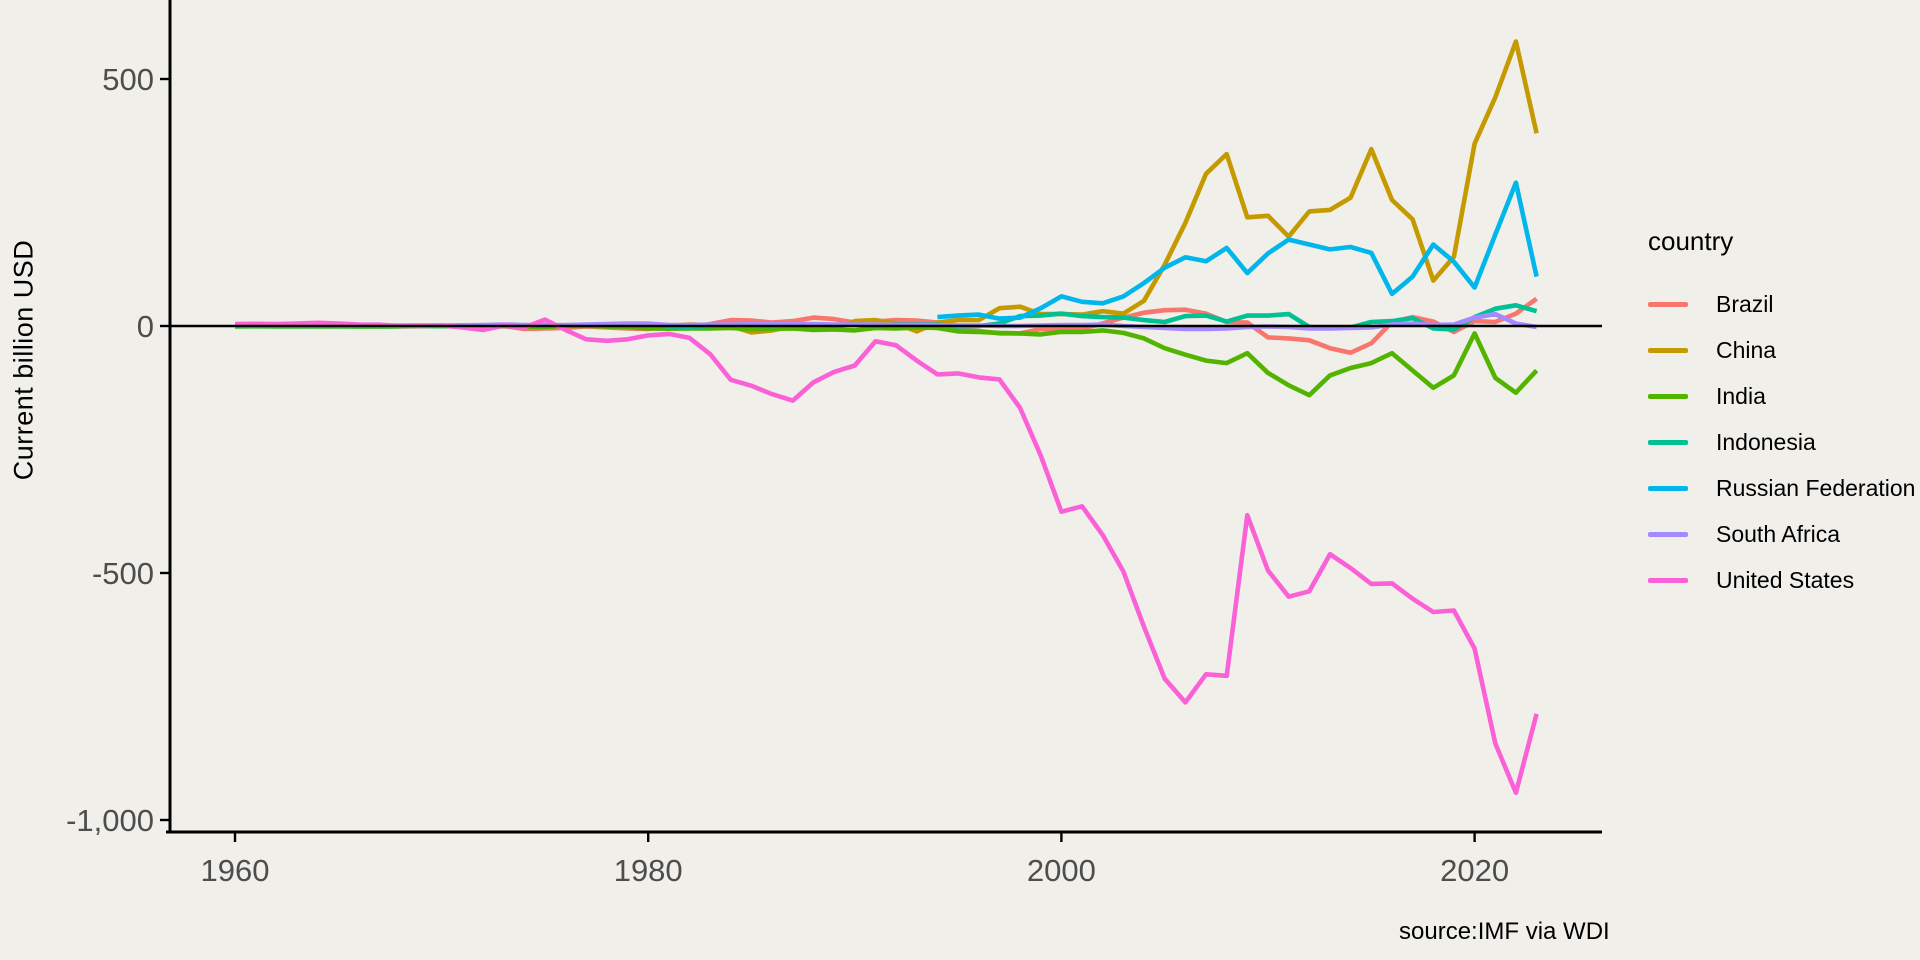  Describe the element at coordinates (1474, 870) in the screenshot. I see `x-tick-label: 2020` at that location.